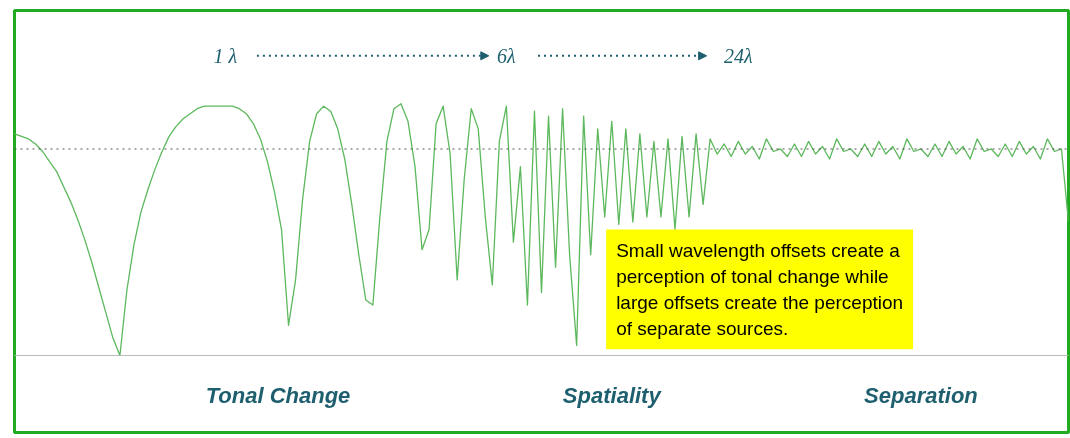  What do you see at coordinates (738, 55) in the screenshot?
I see `text: 24λ` at bounding box center [738, 55].